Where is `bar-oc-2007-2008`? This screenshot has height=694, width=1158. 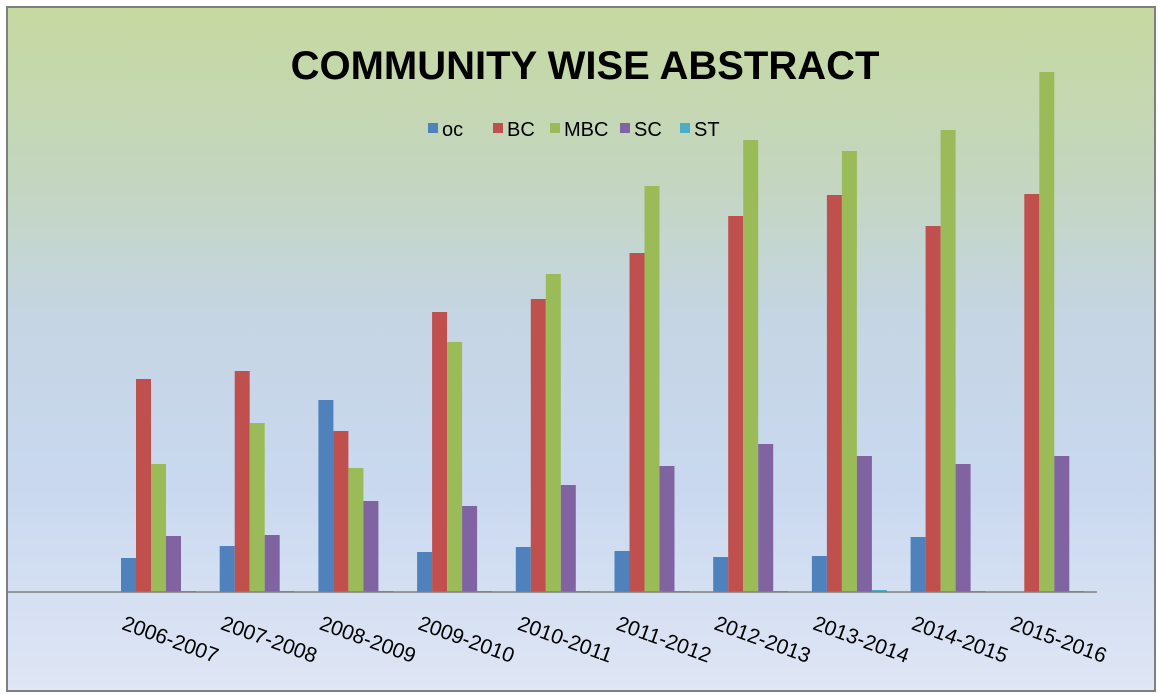 bar-oc-2007-2008 is located at coordinates (227, 569).